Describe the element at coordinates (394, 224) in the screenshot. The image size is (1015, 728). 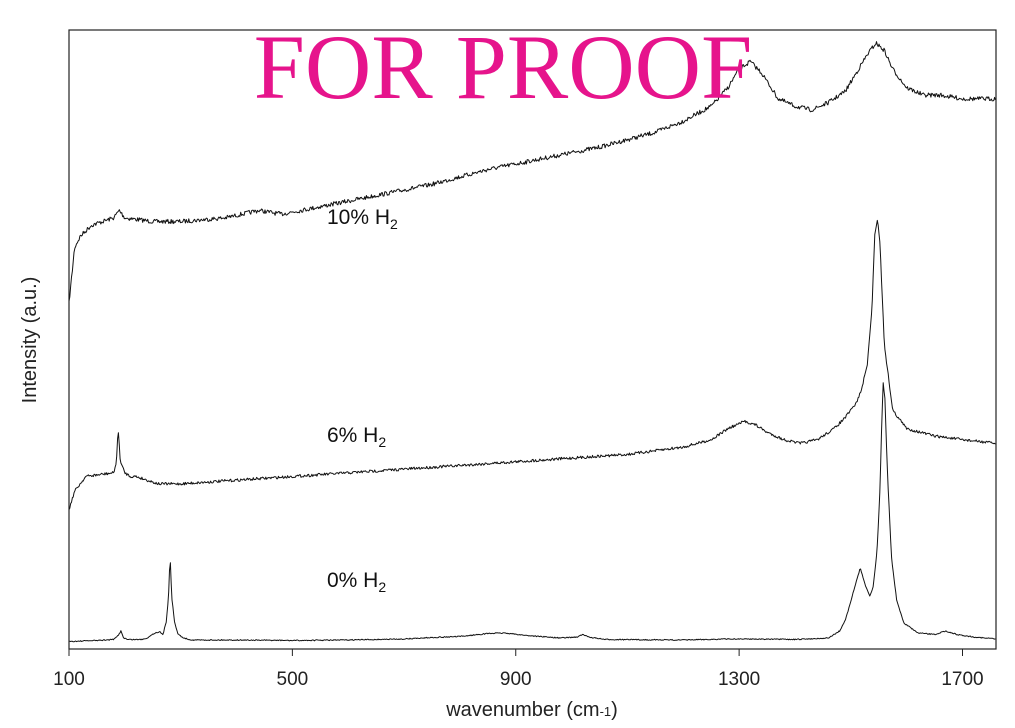
I see `series-label-10pct-sub: 2` at that location.